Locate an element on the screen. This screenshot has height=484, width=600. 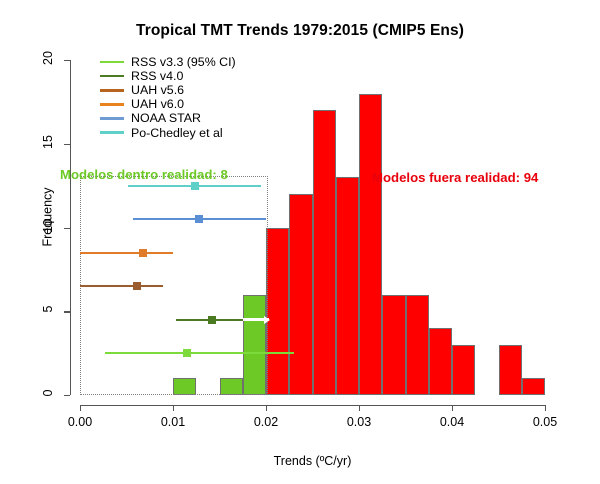
x-axis-tick-label: 0.03 is located at coordinates (359, 422).